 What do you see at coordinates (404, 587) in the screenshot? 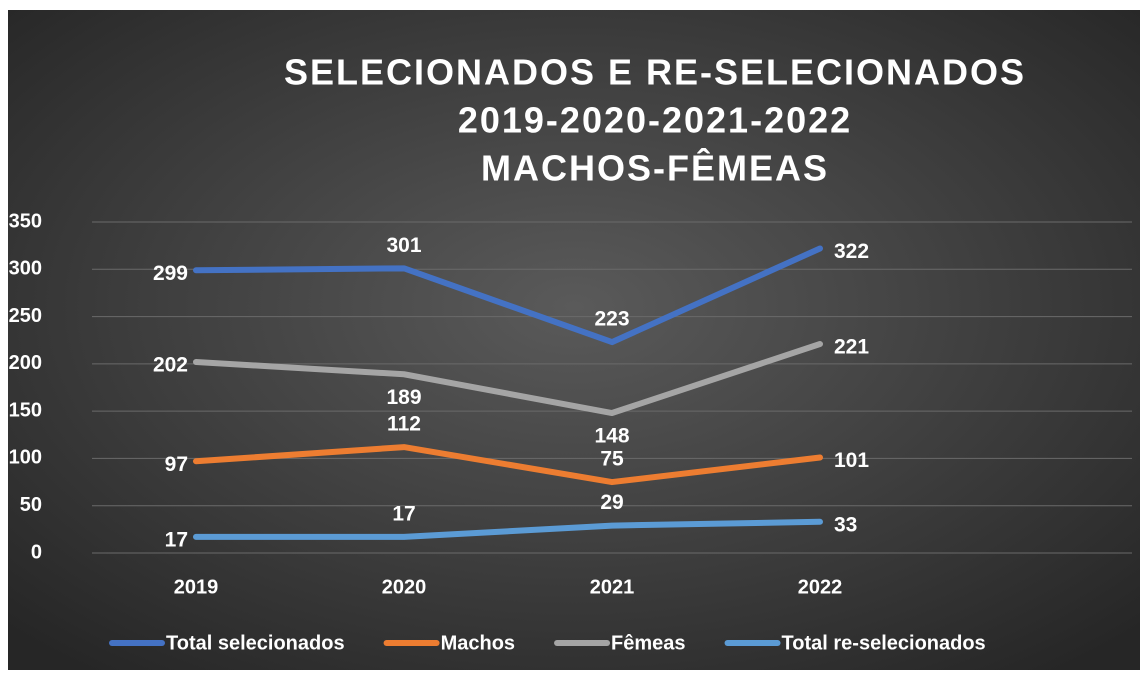
I see `x-tick-label: 2020` at bounding box center [404, 587].